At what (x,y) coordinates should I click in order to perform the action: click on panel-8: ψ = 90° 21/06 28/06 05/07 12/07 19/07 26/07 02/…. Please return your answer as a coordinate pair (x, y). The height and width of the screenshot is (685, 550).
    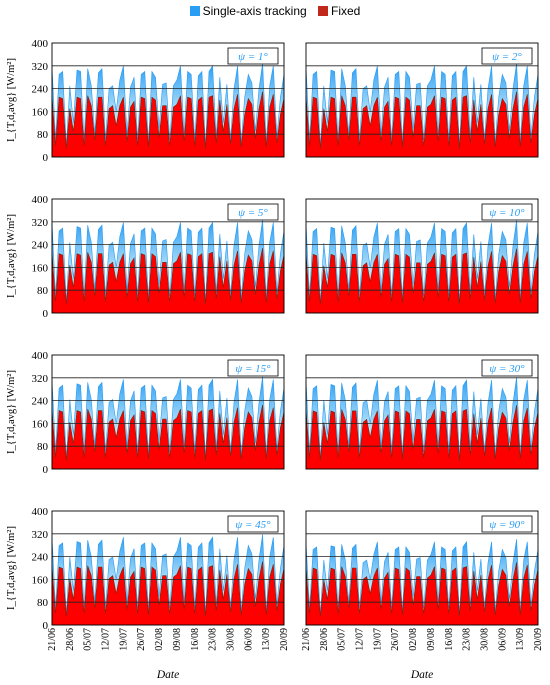
    Looking at the image, I should click on (422, 595).